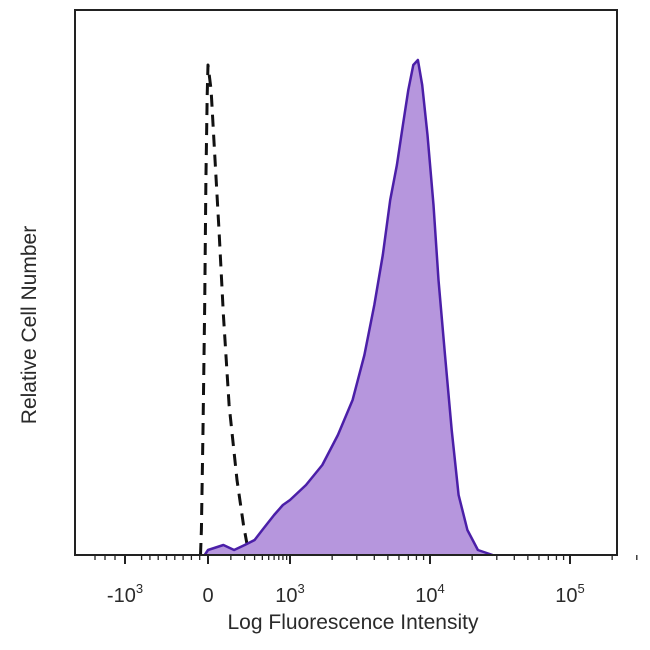 Image resolution: width=650 pixels, height=650 pixels. Describe the element at coordinates (366, 559) in the screenshot. I see `x-axis-ticks` at that location.